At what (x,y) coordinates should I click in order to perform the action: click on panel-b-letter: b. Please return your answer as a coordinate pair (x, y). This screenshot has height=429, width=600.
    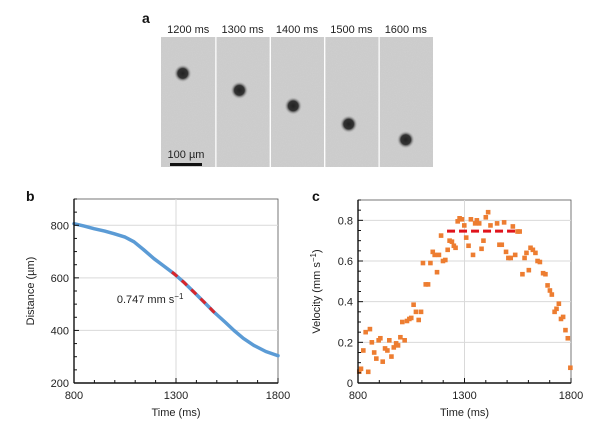
    Looking at the image, I should click on (30, 196).